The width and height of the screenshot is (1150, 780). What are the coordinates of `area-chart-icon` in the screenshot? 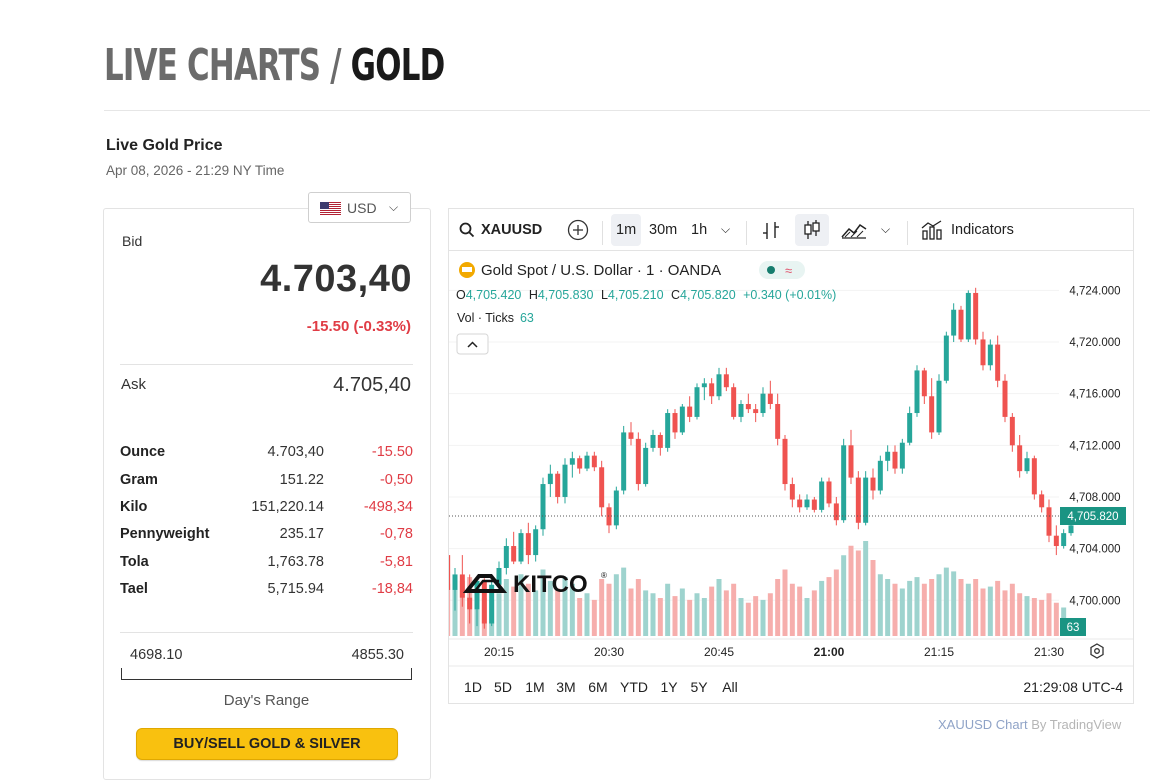 It's located at (854, 230).